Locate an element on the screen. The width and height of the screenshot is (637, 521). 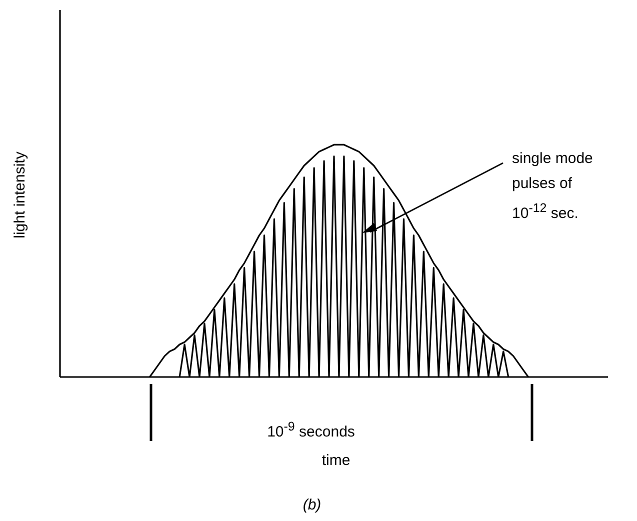
text: (b) is located at coordinates (312, 505).